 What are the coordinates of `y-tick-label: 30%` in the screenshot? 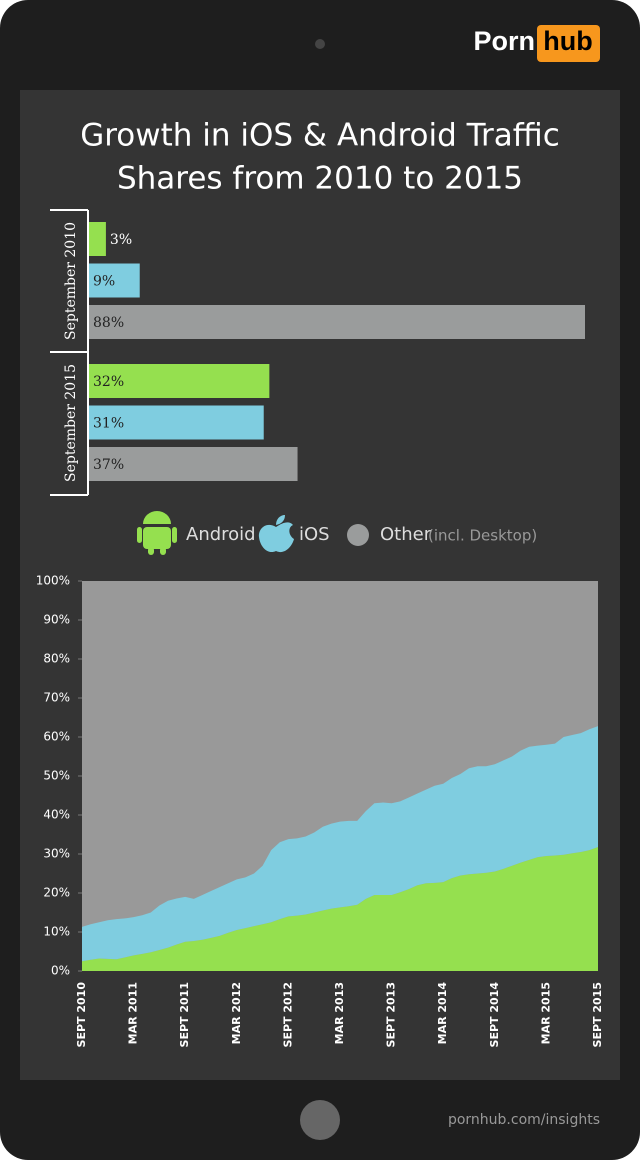 It's located at (56, 854).